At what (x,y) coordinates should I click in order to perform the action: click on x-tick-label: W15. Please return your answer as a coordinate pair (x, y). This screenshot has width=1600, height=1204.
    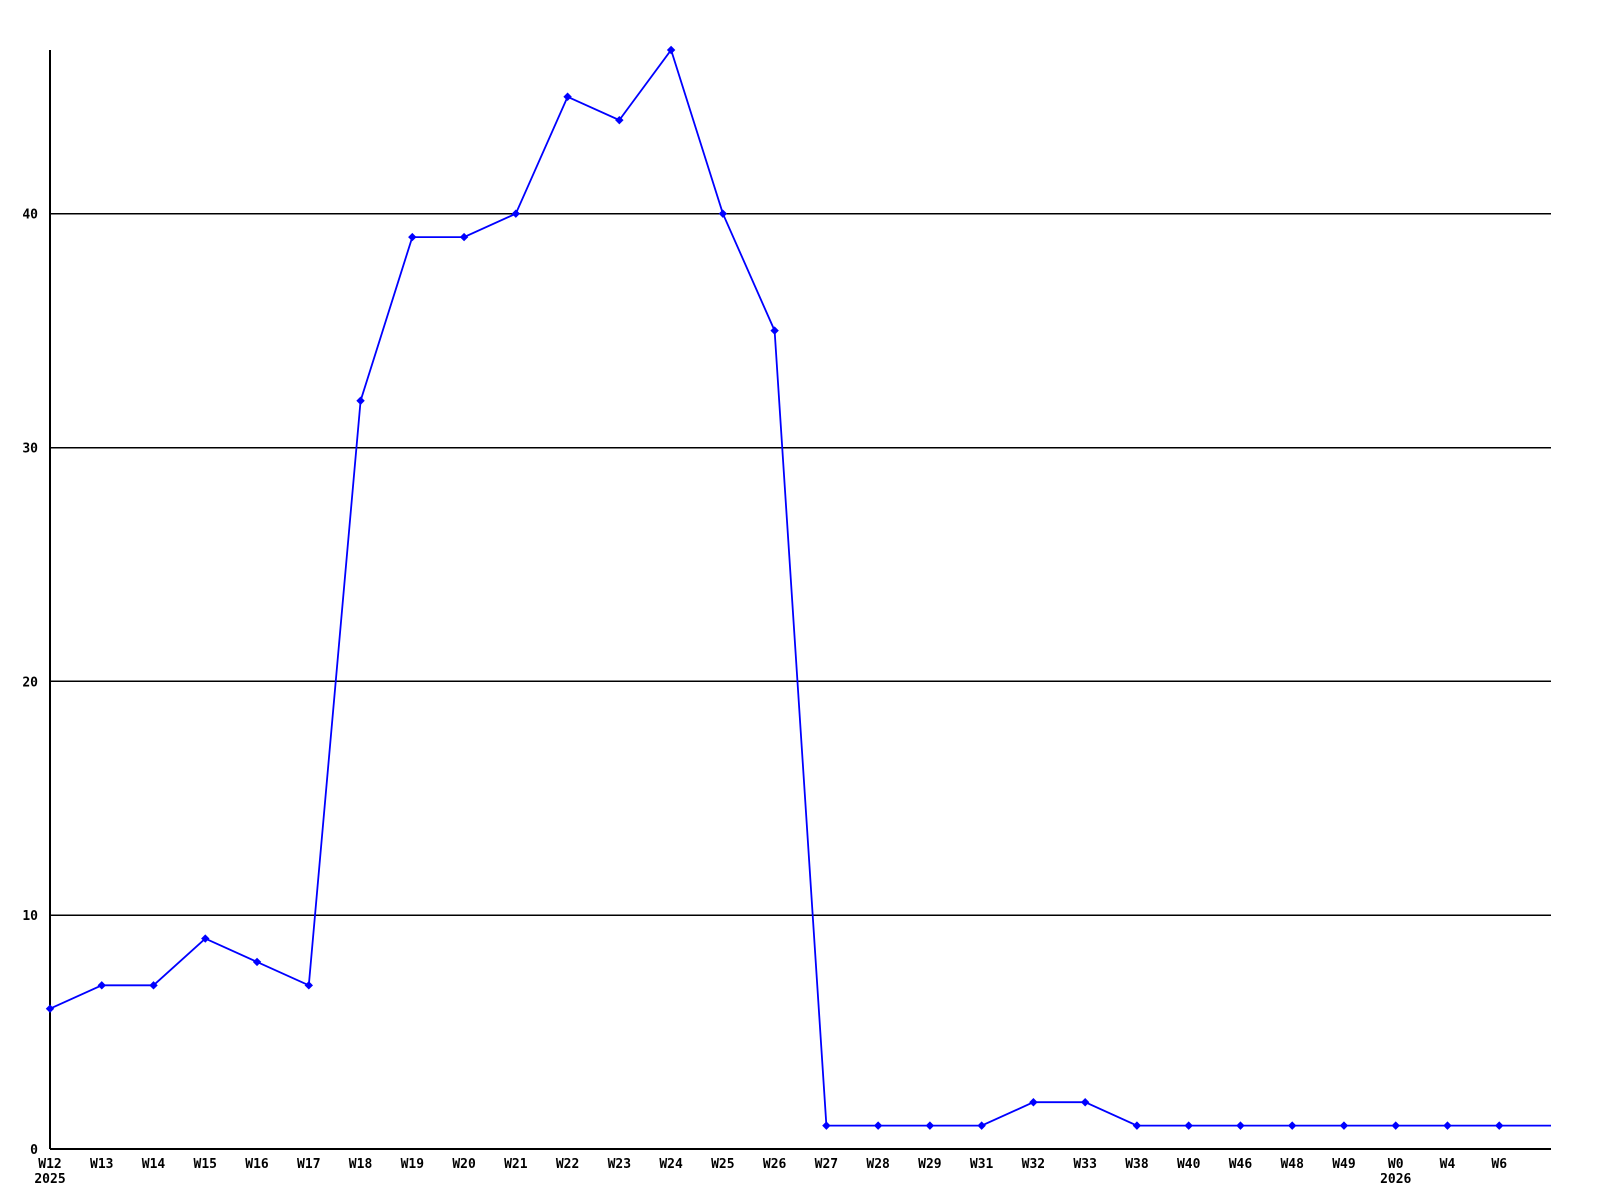
    Looking at the image, I should click on (205, 1164).